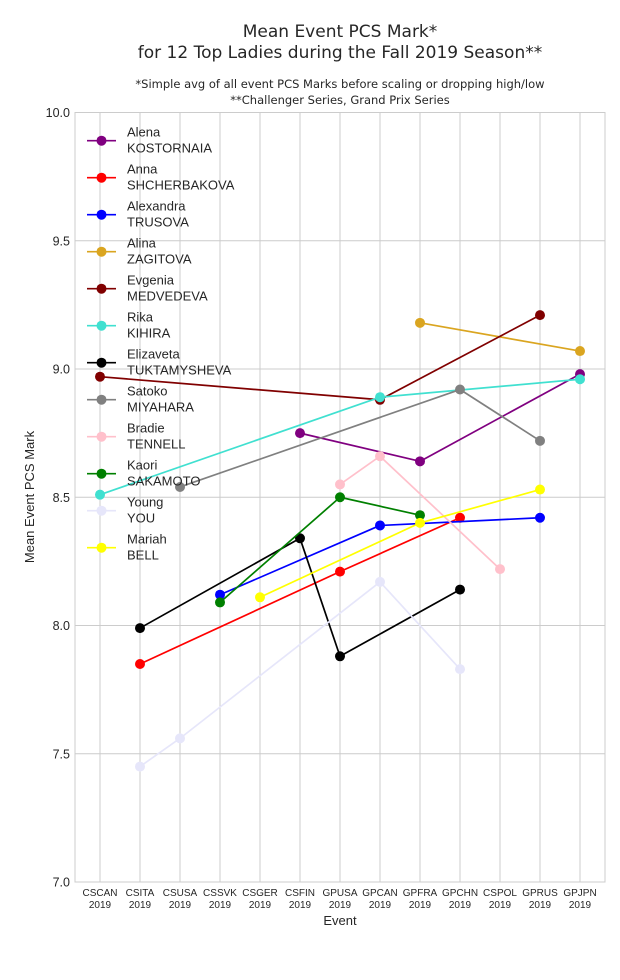 This screenshot has height=980, width=620. What do you see at coordinates (339, 893) in the screenshot?
I see `x-tick-label: GPUSA` at bounding box center [339, 893].